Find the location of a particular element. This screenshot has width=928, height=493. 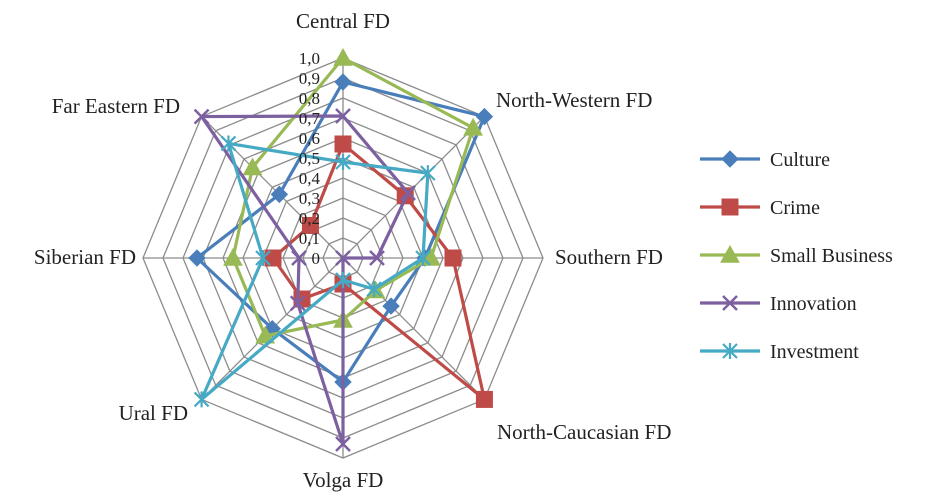

data-point-small-business-far-eastern-fd is located at coordinates (252, 166).